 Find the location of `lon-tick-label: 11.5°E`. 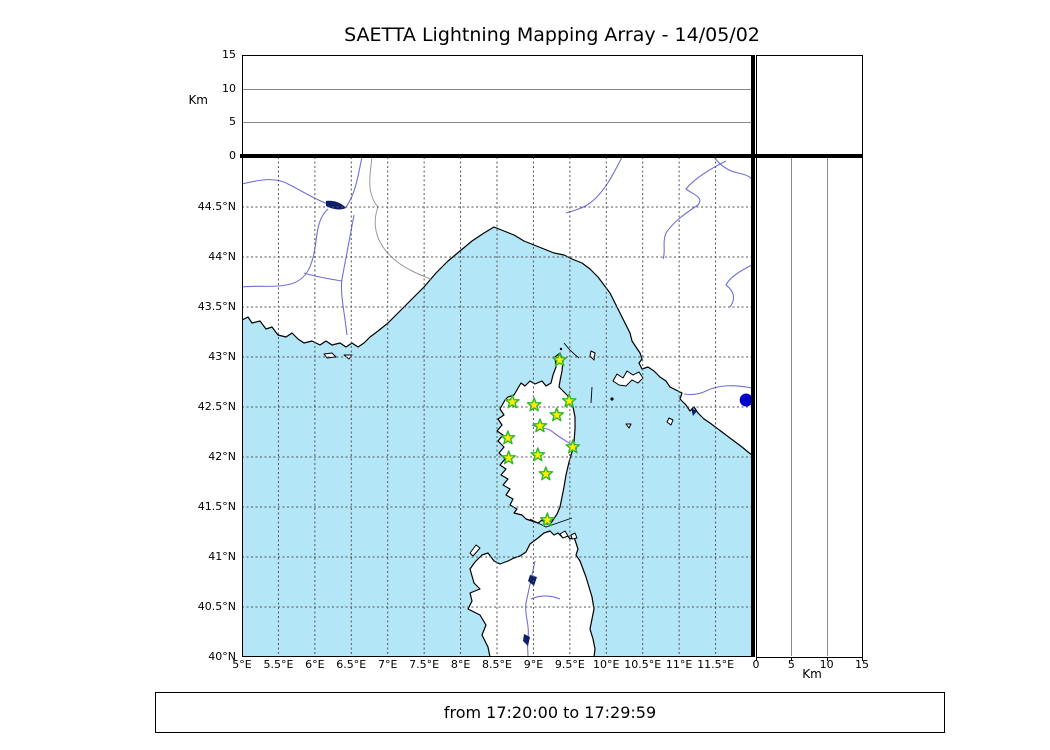

lon-tick-label: 11.5°E is located at coordinates (716, 664).